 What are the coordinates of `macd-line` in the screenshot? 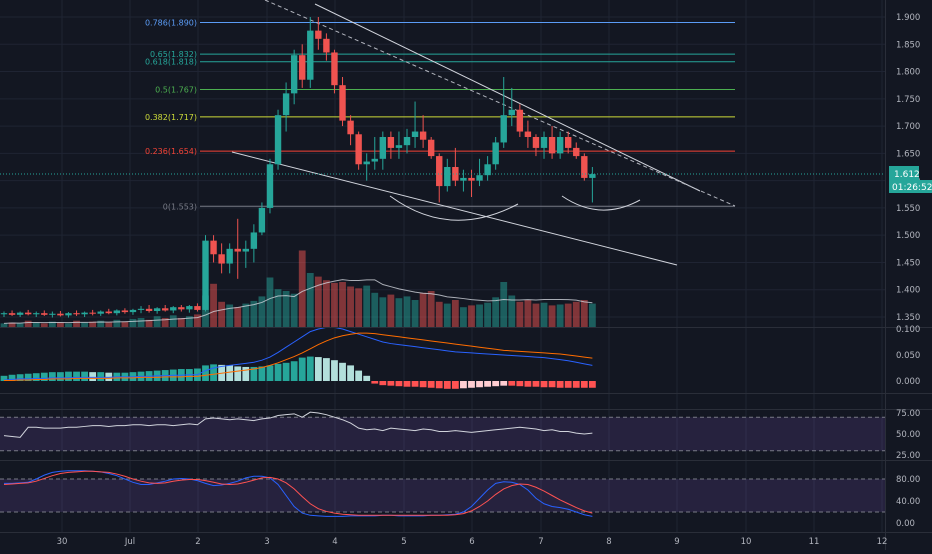 It's located at (298, 353).